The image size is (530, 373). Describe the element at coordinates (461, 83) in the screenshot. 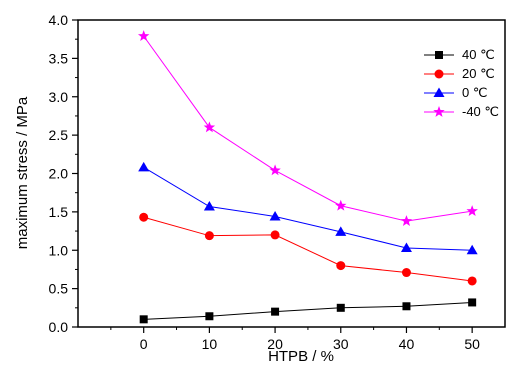

I see `legend: 40 ℃ 20 ℃ 0 ℃ -40 ℃` at that location.